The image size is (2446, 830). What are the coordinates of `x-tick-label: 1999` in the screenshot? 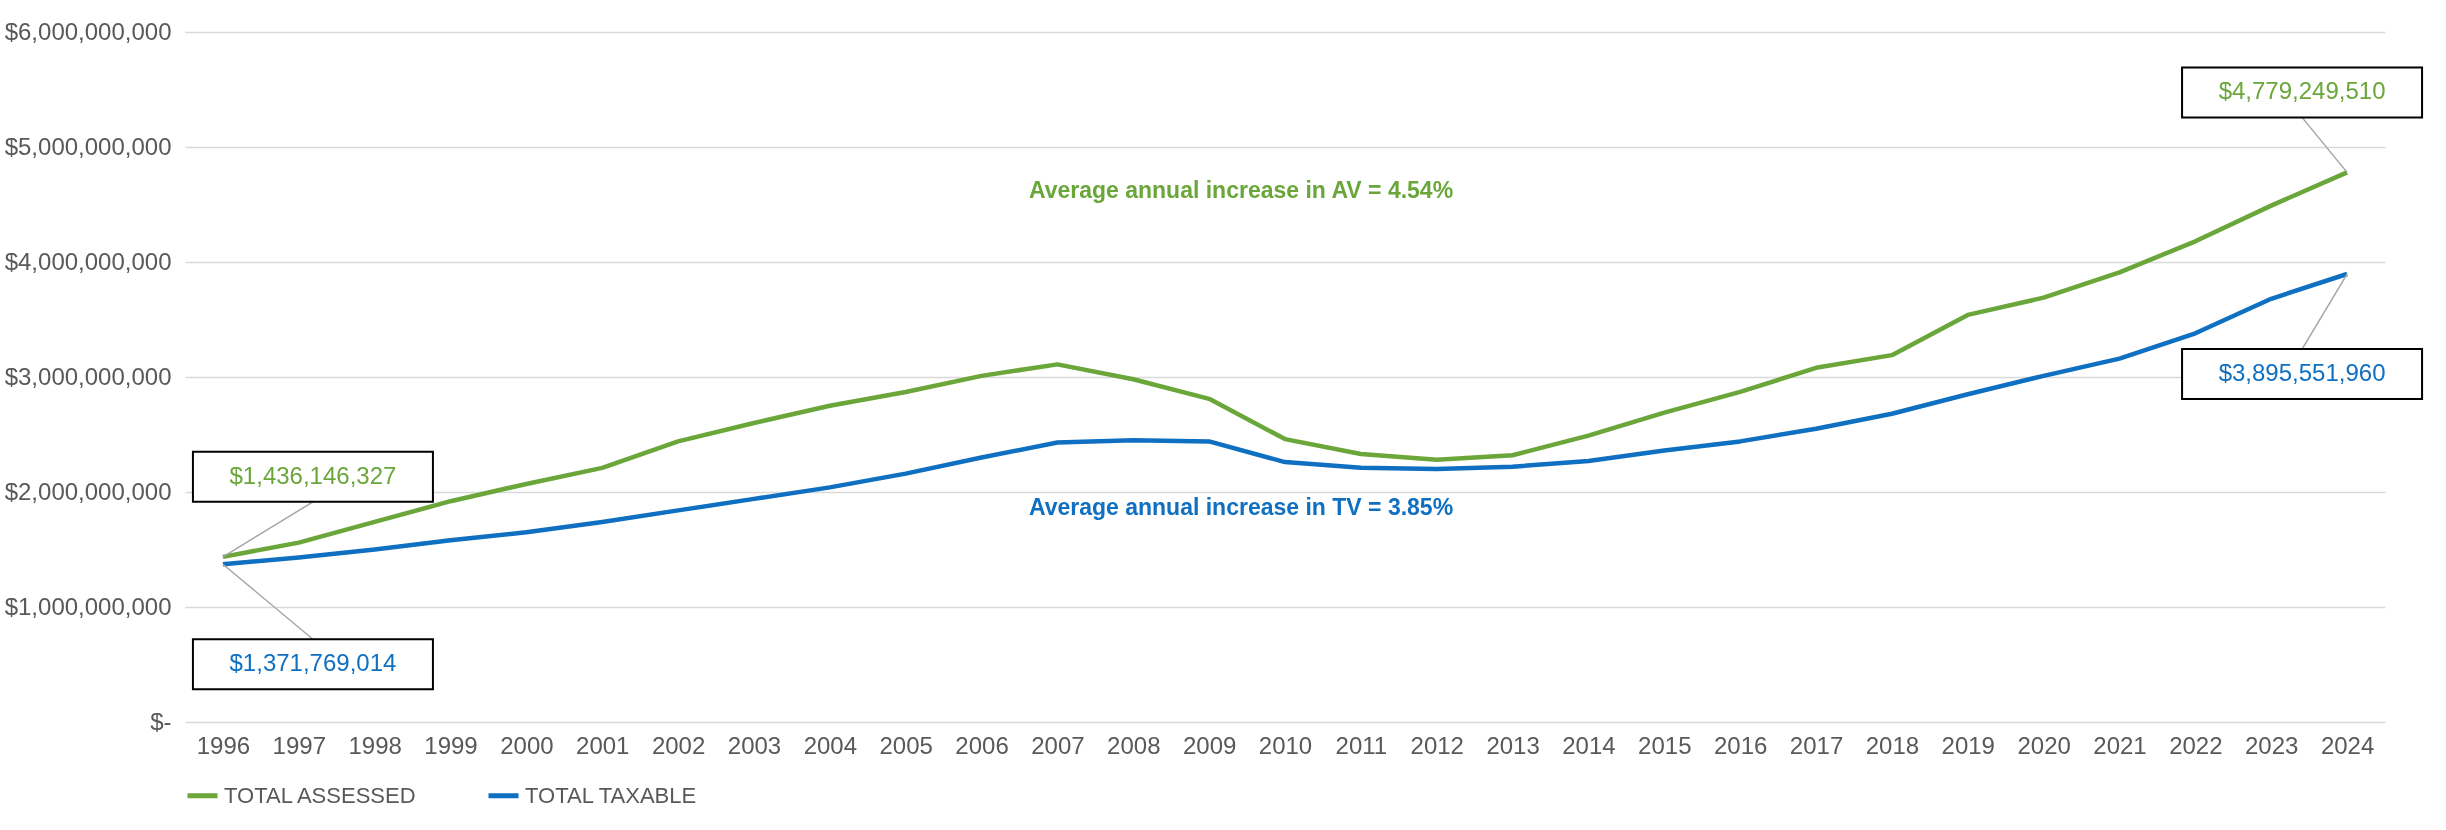 It's located at (451, 745).